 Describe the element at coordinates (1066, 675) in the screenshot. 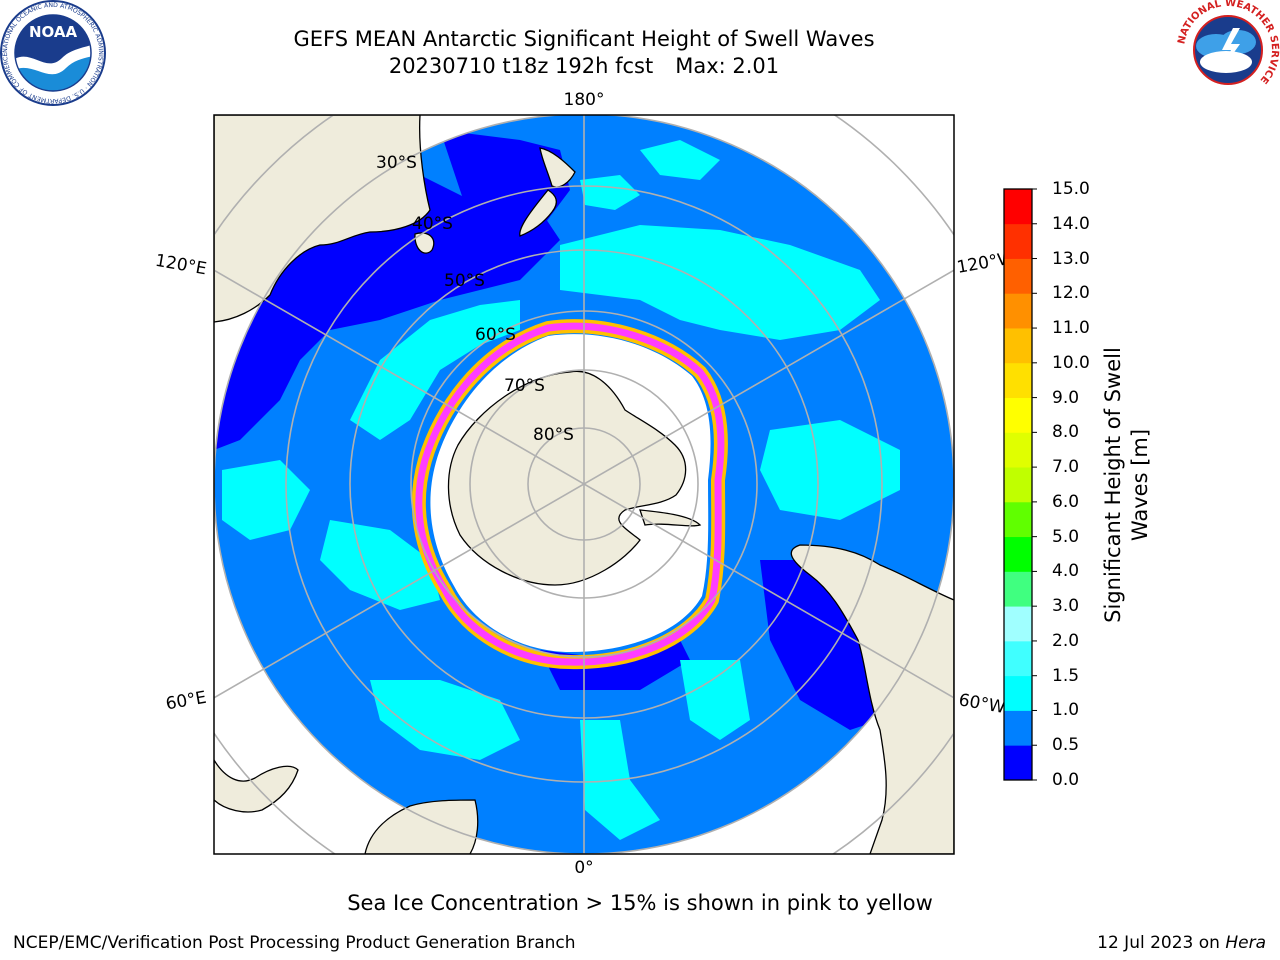

I see `colorbar-tick-label: 1.5` at that location.